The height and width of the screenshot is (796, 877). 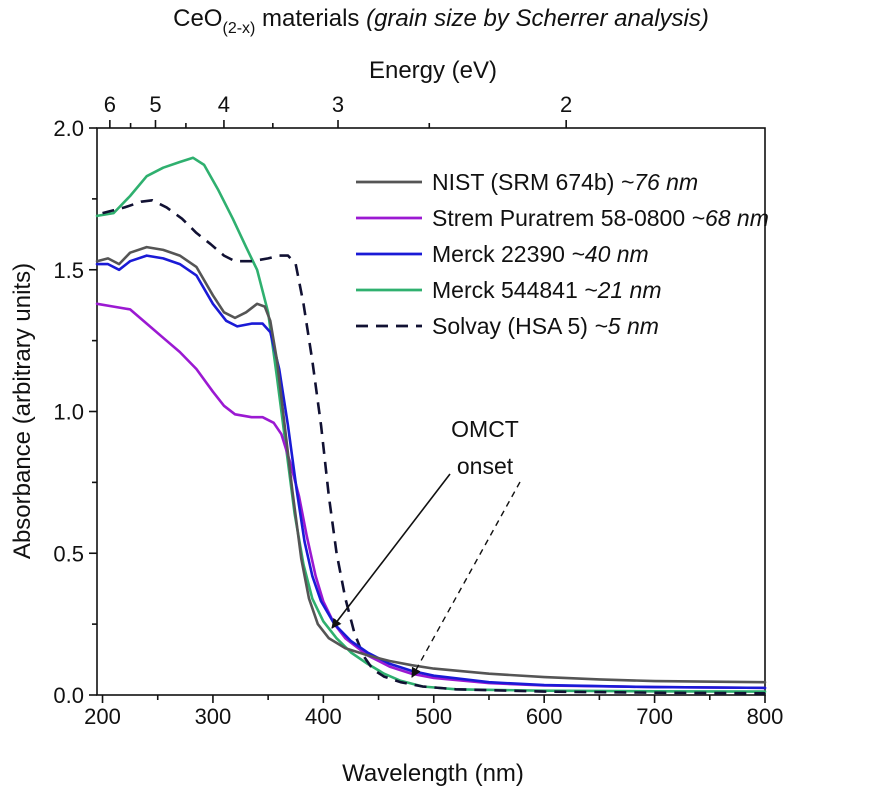 I want to click on annotation-omct-onset: OMCT onset, so click(x=426, y=547).